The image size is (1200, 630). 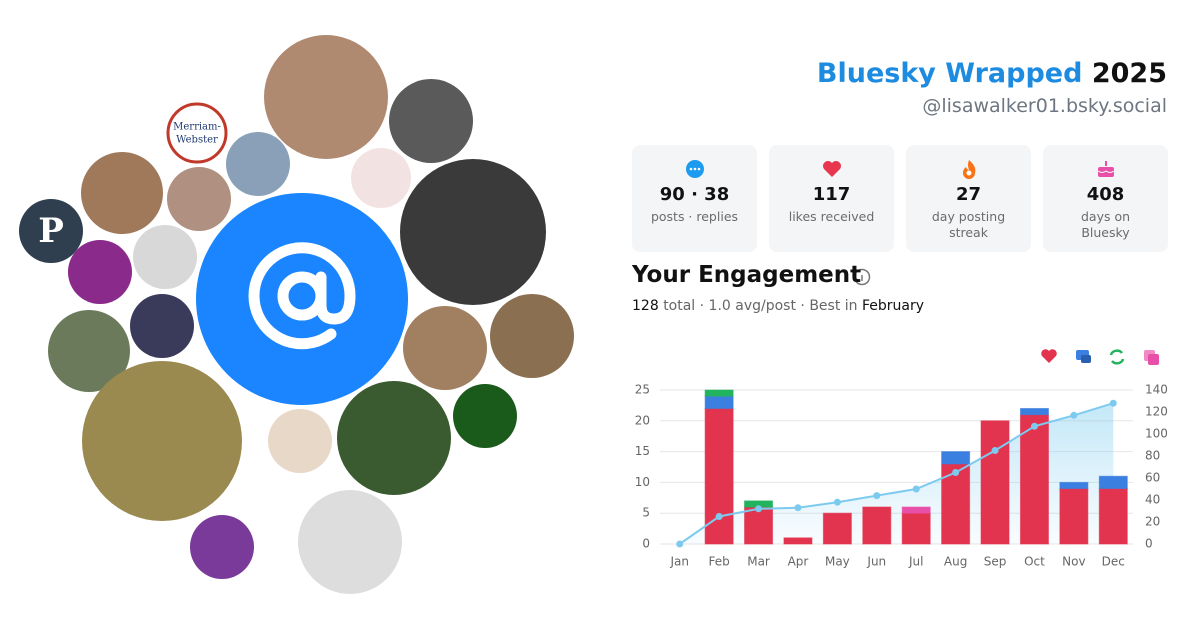 I want to click on x-tick-label: Feb, so click(x=719, y=562).